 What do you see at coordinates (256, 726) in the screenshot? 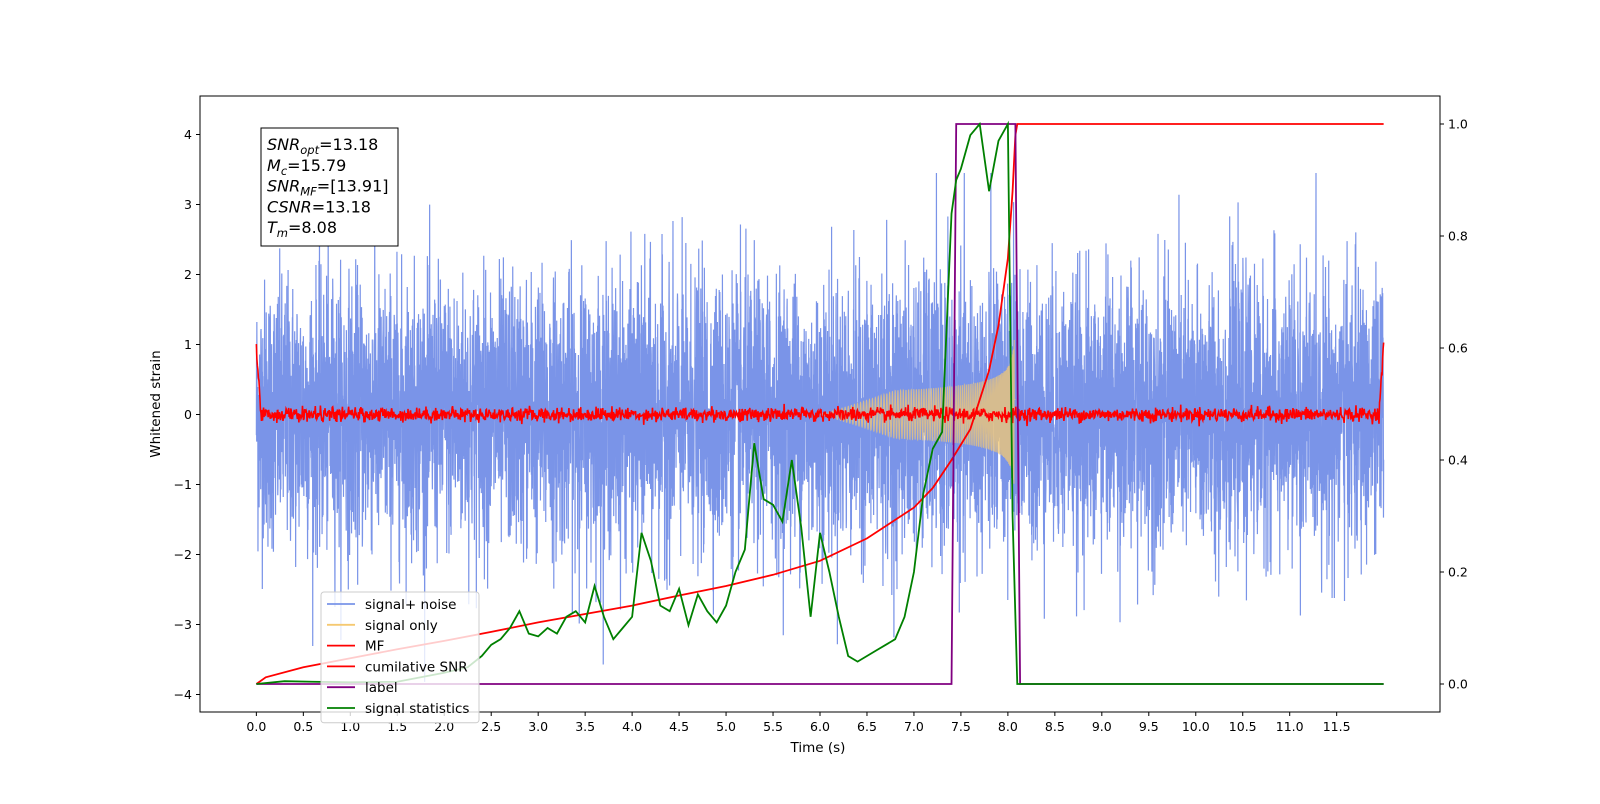
I see `x-tick-label: 0.0` at bounding box center [256, 726].